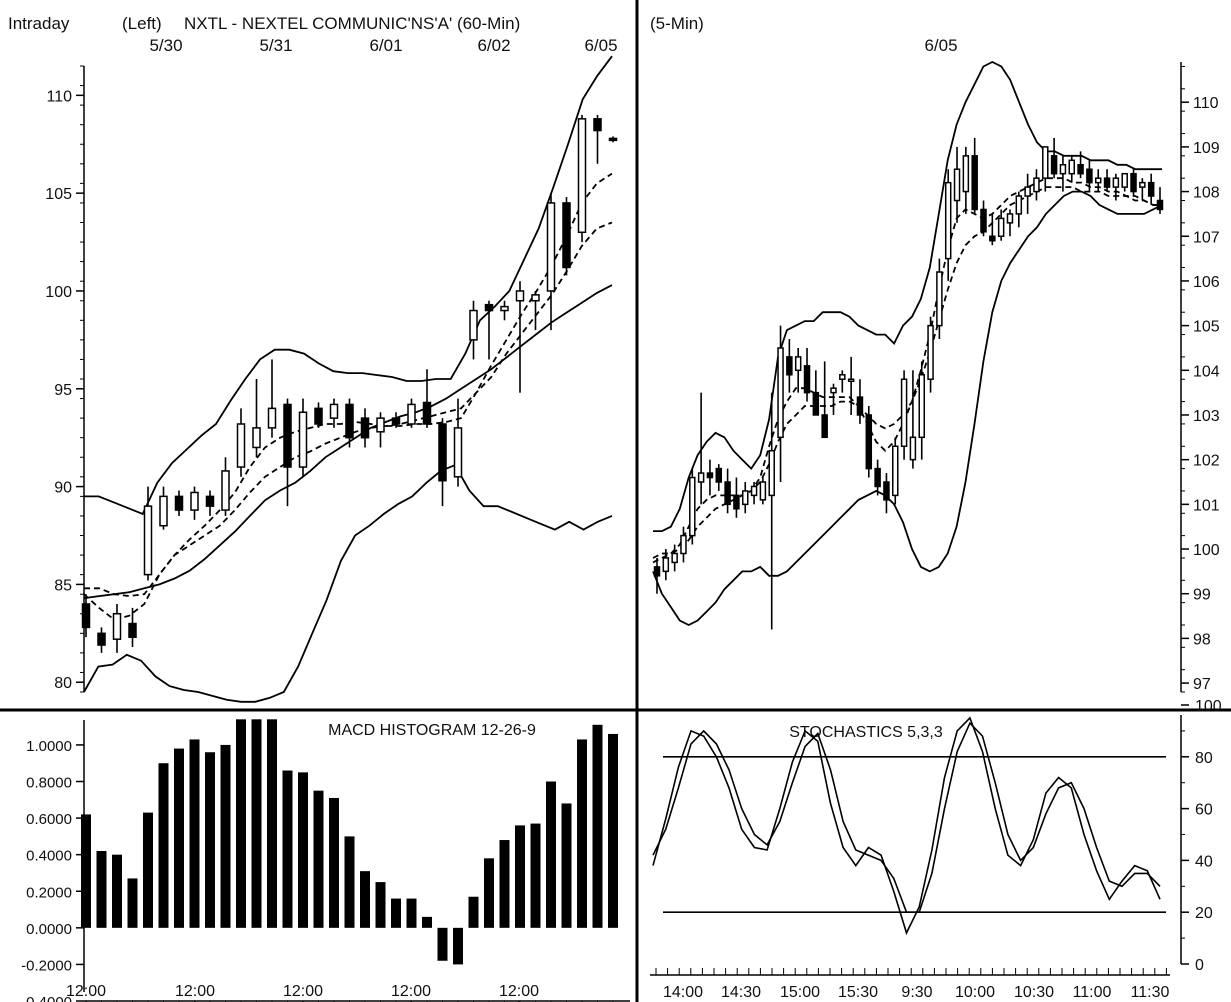  I want to click on macd-tick-label: -0.4000, so click(46, 998).